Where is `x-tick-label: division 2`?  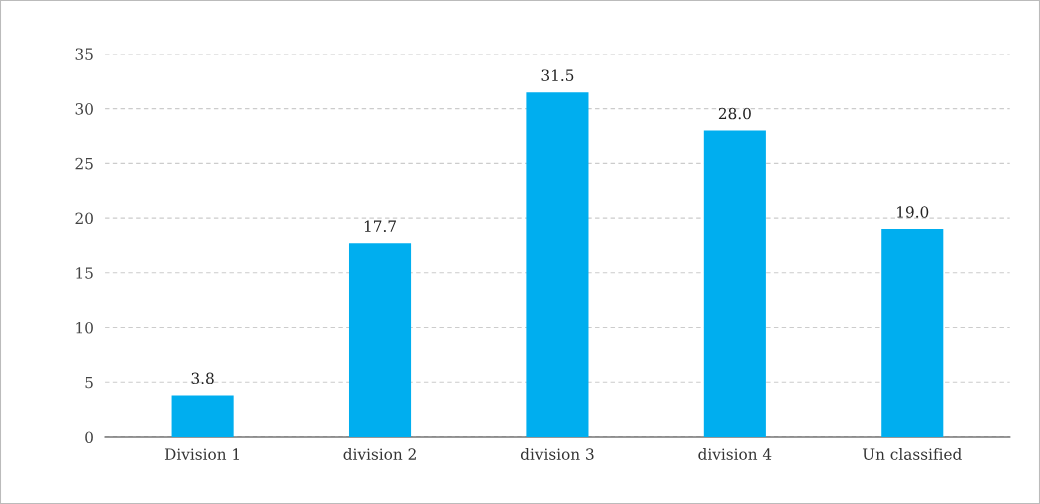 x-tick-label: division 2 is located at coordinates (379, 454).